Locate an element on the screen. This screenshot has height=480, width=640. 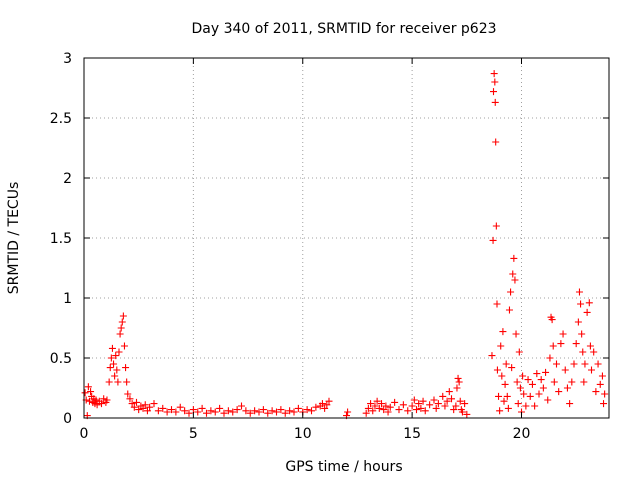
y-tick-label: 0.5 is located at coordinates (61, 359).